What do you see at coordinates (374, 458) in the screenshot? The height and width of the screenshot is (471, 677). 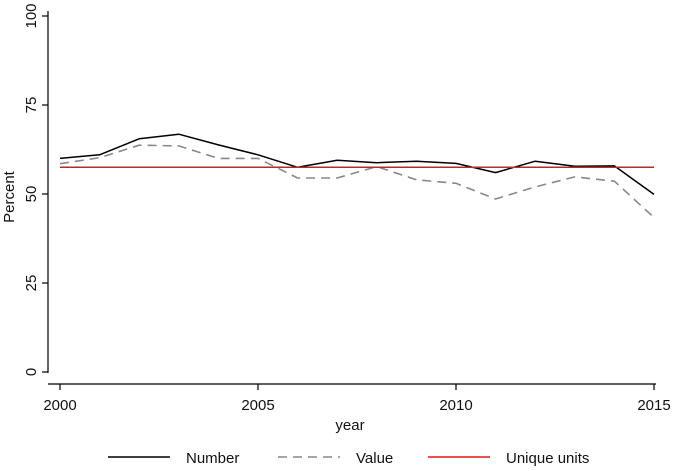 I see `legend-label-value: Value` at bounding box center [374, 458].